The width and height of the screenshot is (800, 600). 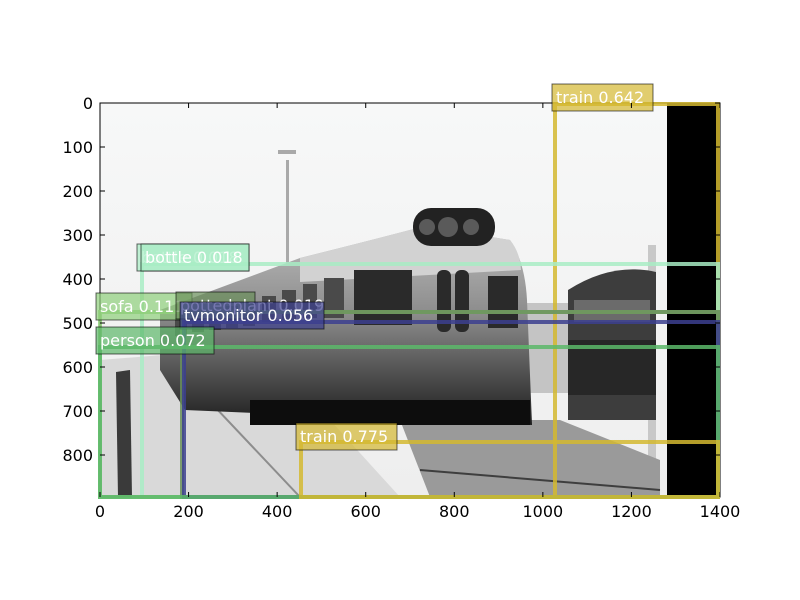 What do you see at coordinates (142, 306) in the screenshot?
I see `detection-label: sofa 0.111` at bounding box center [142, 306].